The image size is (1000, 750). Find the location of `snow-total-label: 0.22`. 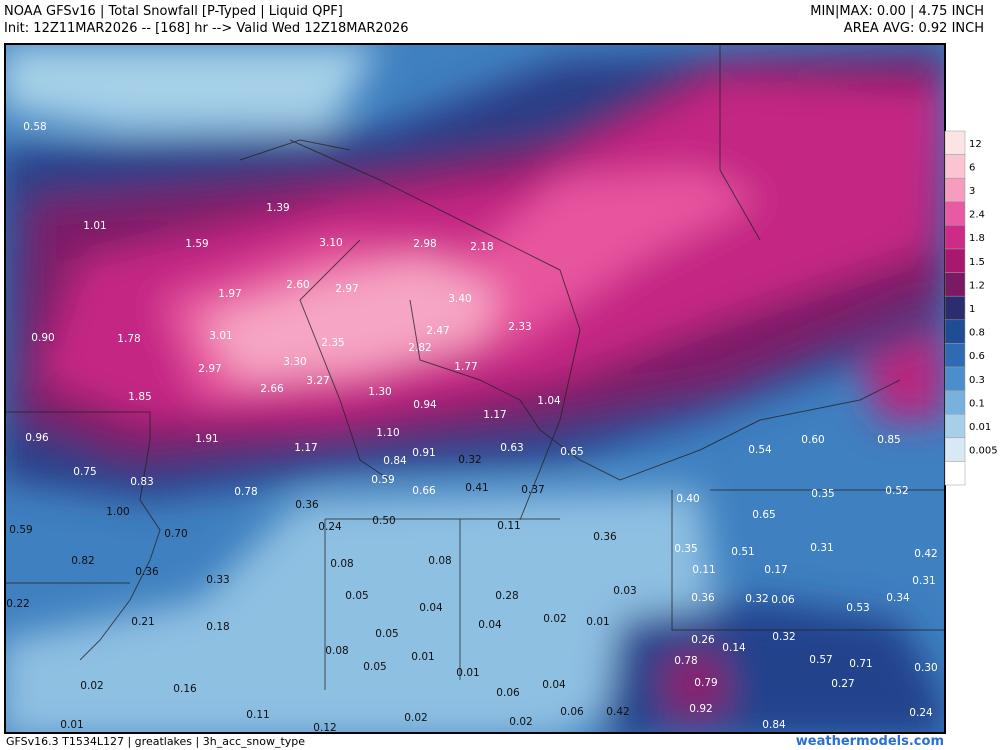

snow-total-label: 0.22 is located at coordinates (17, 604).